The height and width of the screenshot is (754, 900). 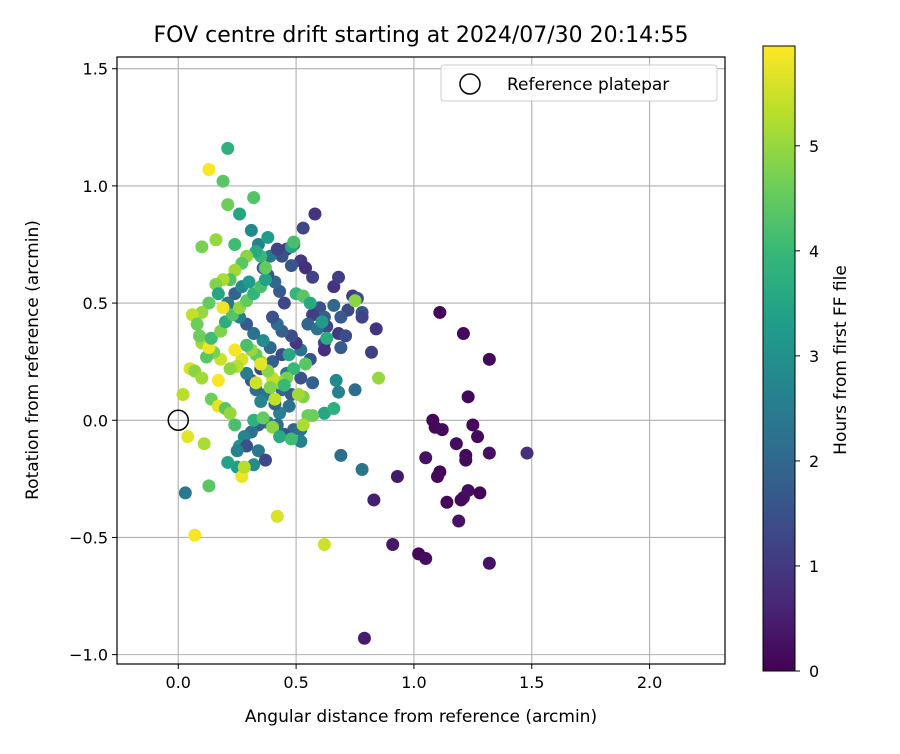 I want to click on legend-reference-marker, so click(x=470, y=84).